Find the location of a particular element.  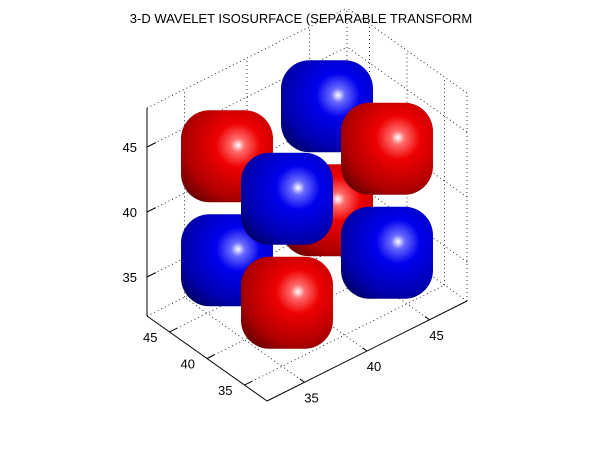

x-tick-label: 35 is located at coordinates (311, 397).